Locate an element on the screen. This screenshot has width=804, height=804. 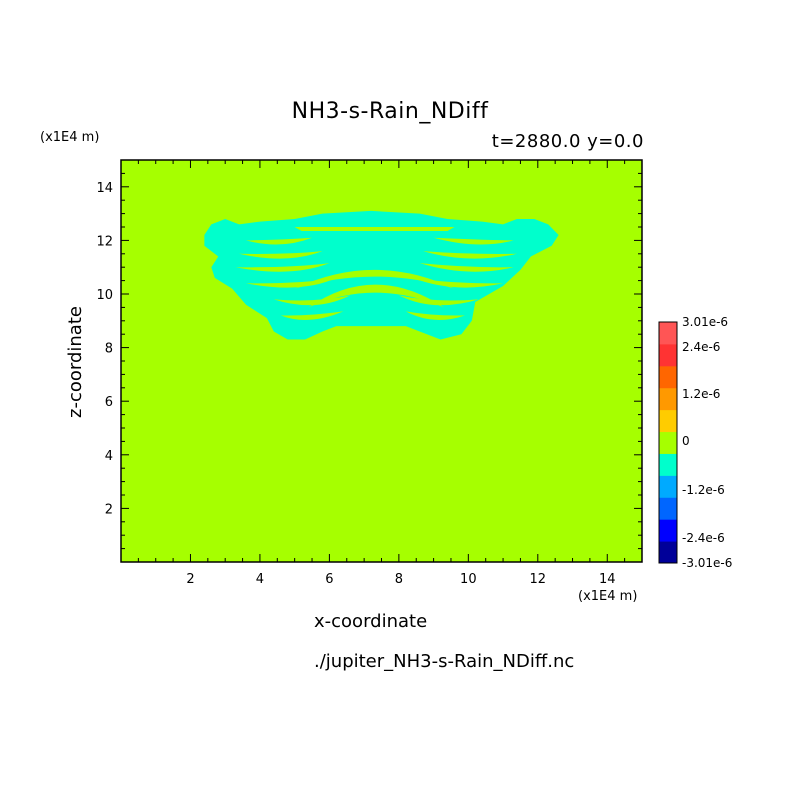
y-tick-label: 10 is located at coordinates (104, 295).